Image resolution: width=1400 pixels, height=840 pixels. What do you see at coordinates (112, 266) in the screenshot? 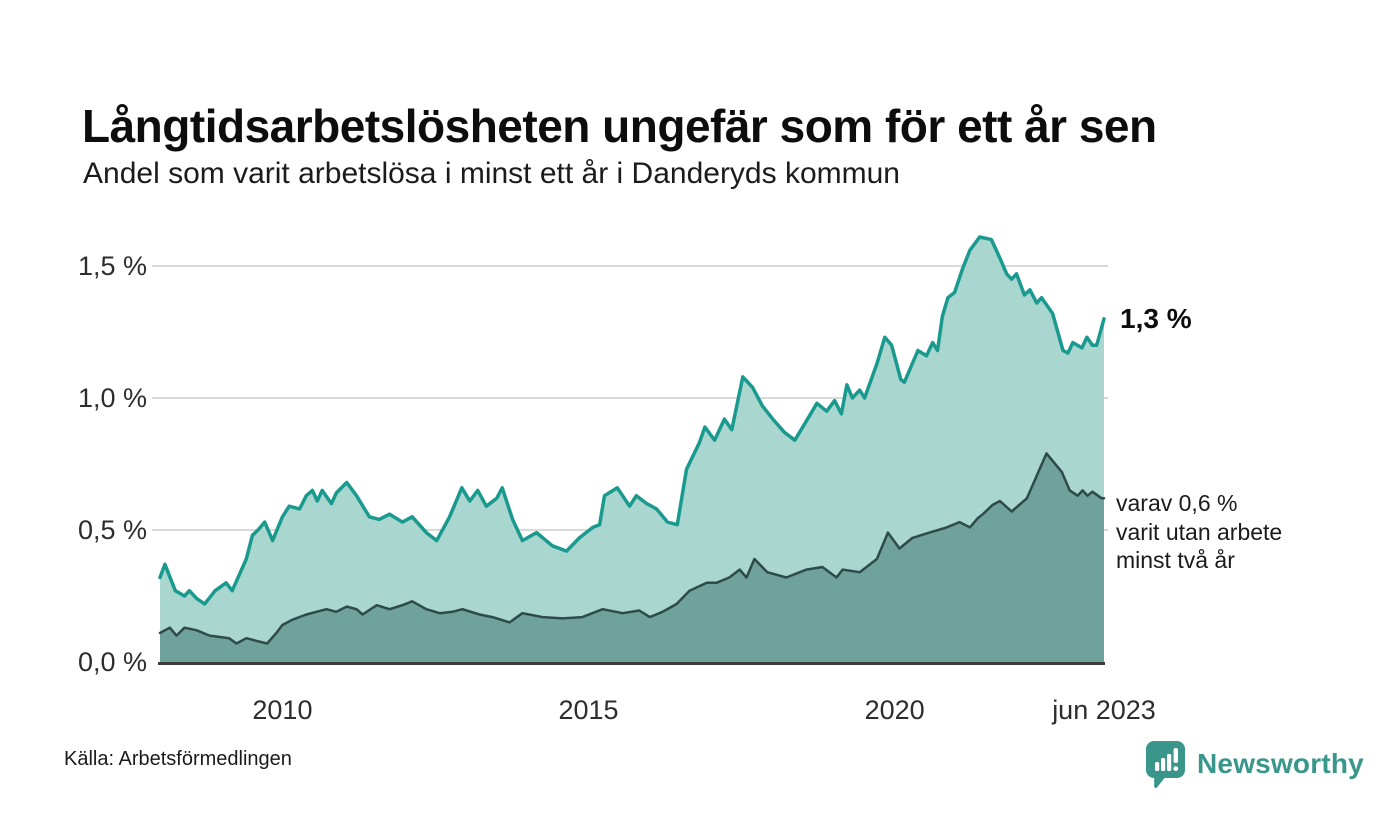
I see `y-tick-label: 1,5 %` at bounding box center [112, 266].